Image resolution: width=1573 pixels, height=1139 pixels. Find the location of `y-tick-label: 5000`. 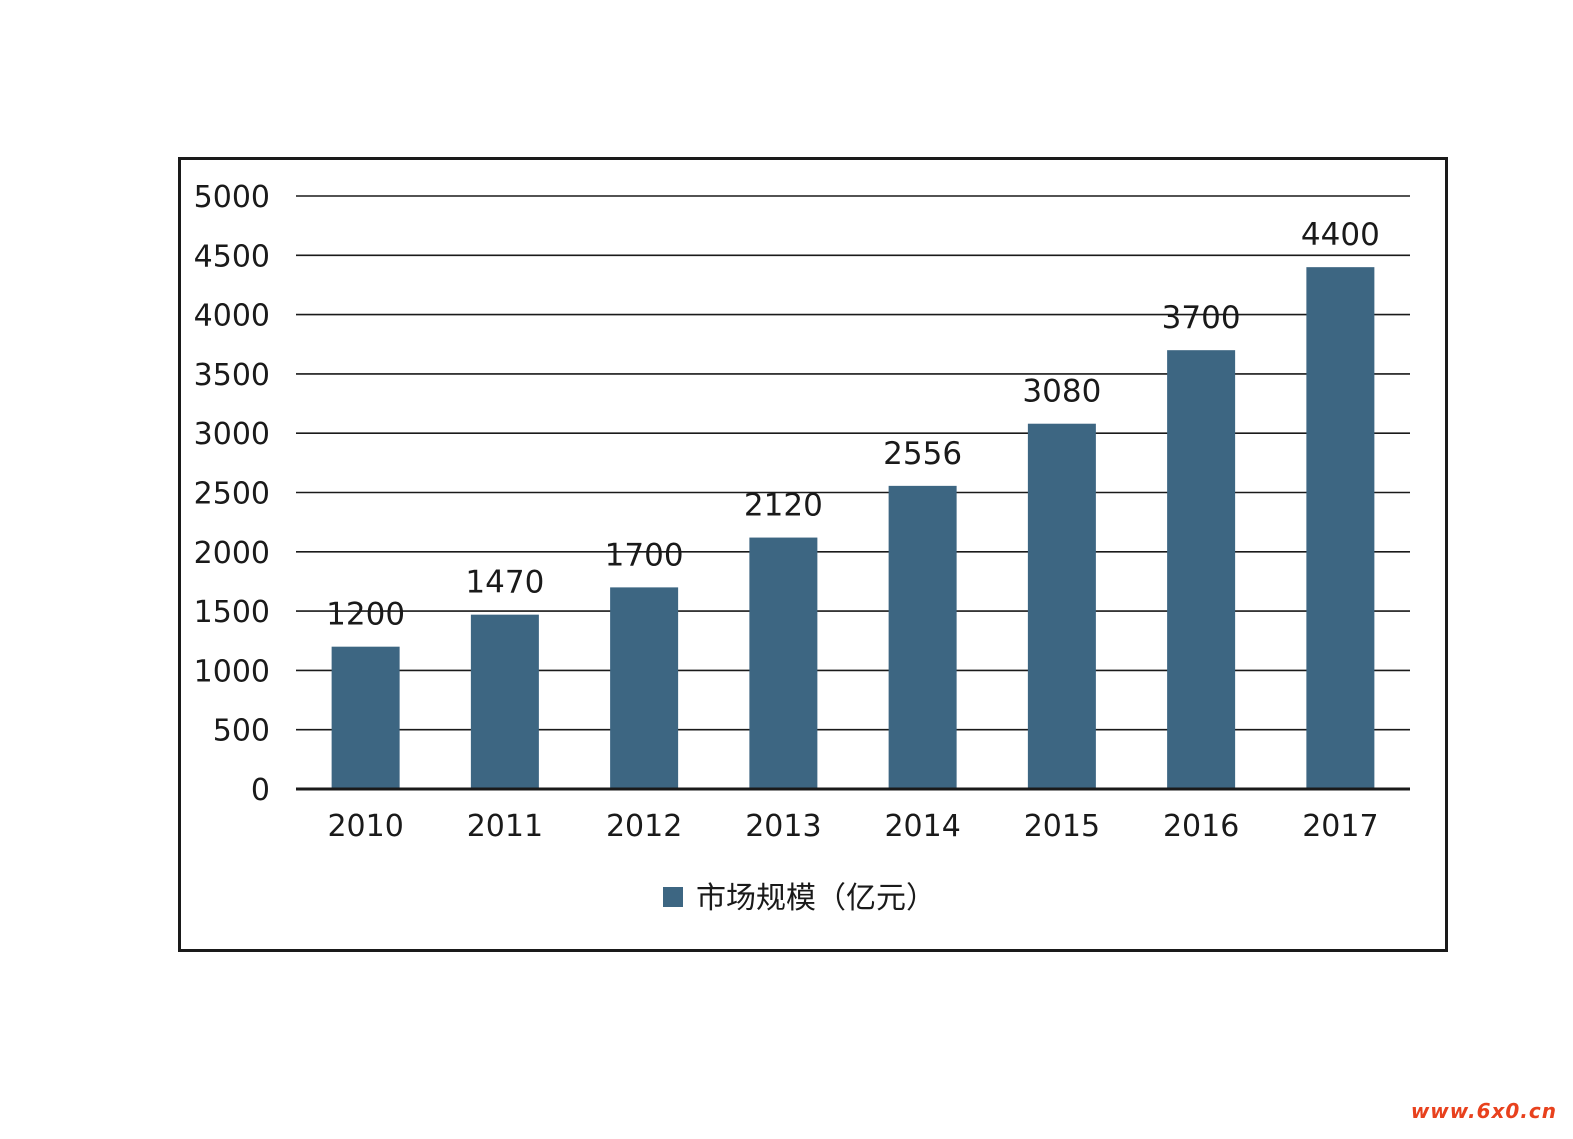

y-tick-label: 5000 is located at coordinates (232, 197).